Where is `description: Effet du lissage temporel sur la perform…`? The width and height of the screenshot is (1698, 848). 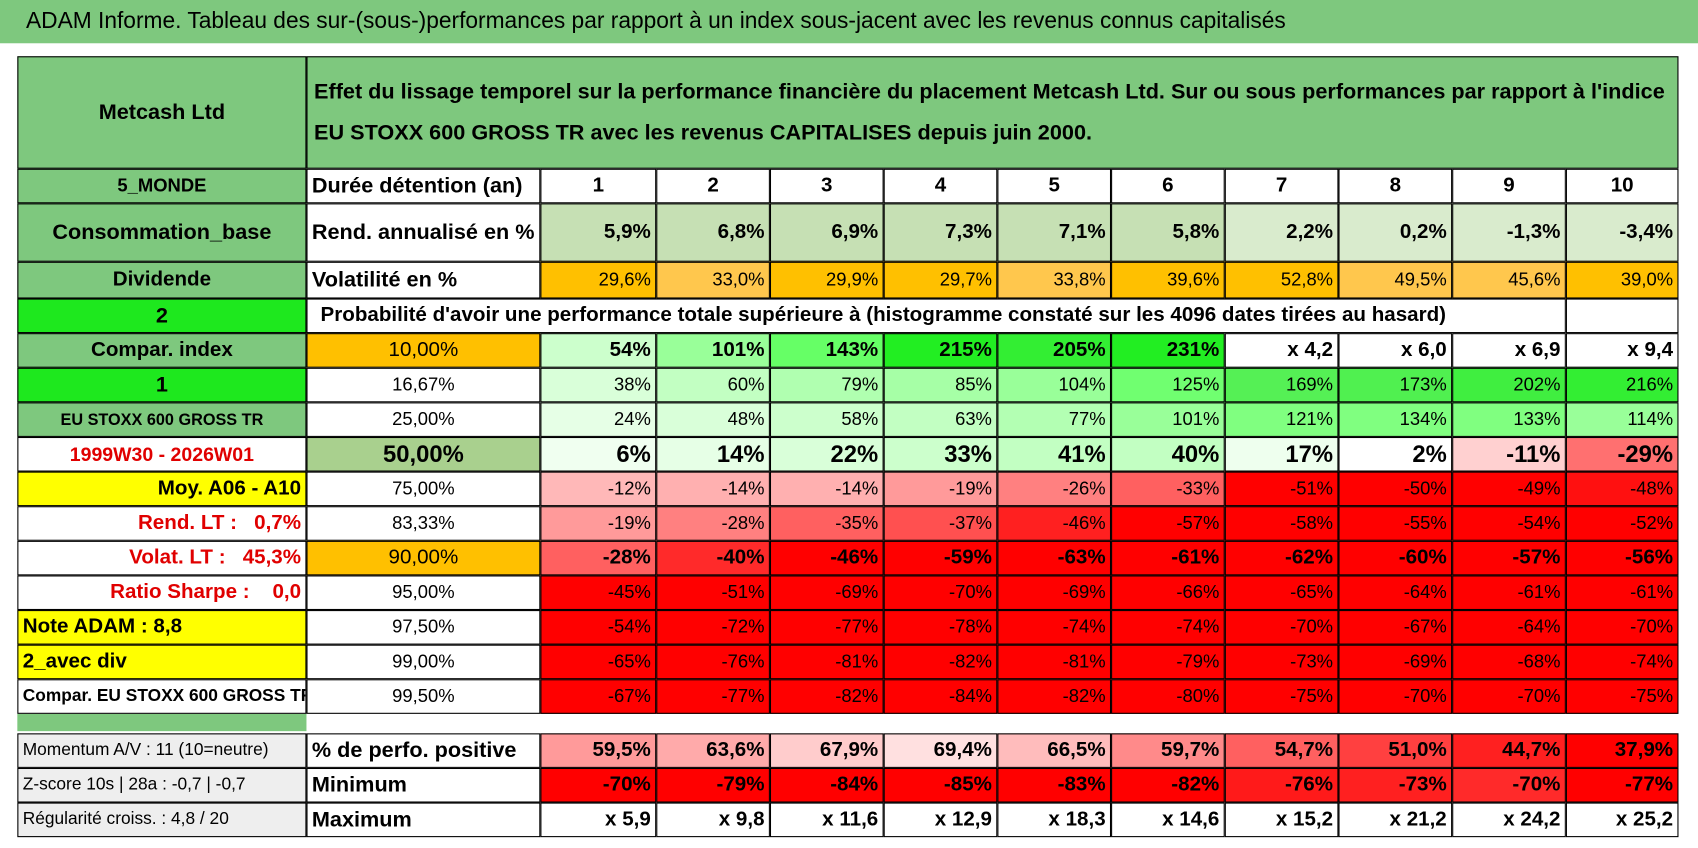 description: Effet du lissage temporel sur la perform… is located at coordinates (992, 112).